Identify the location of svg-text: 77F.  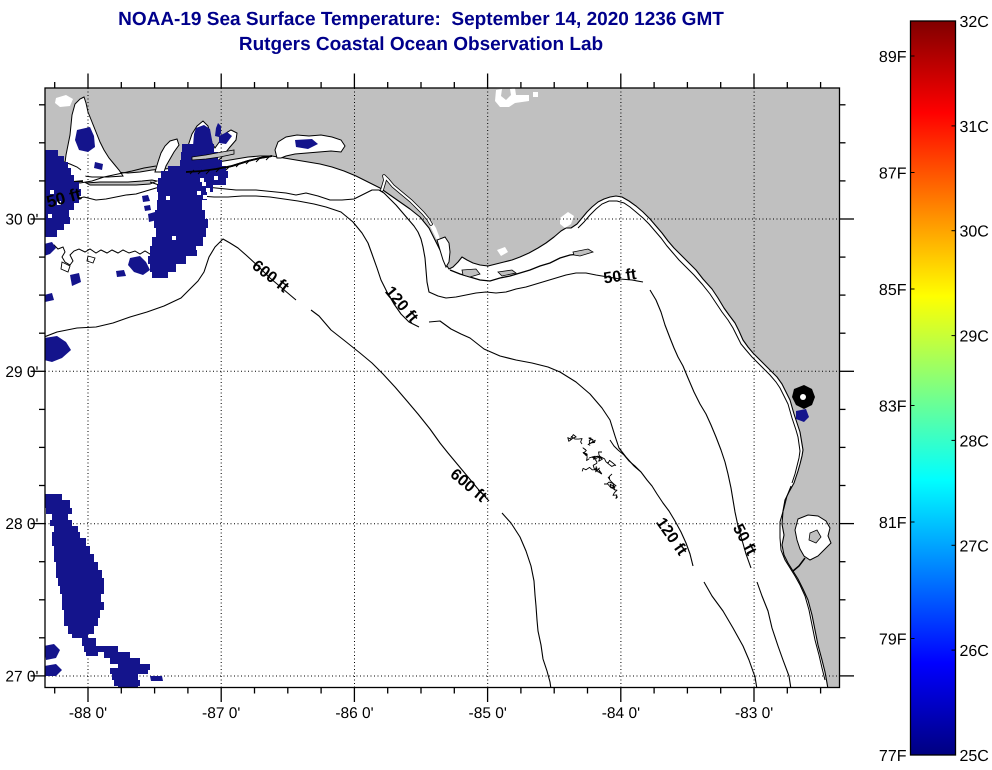
(893, 756).